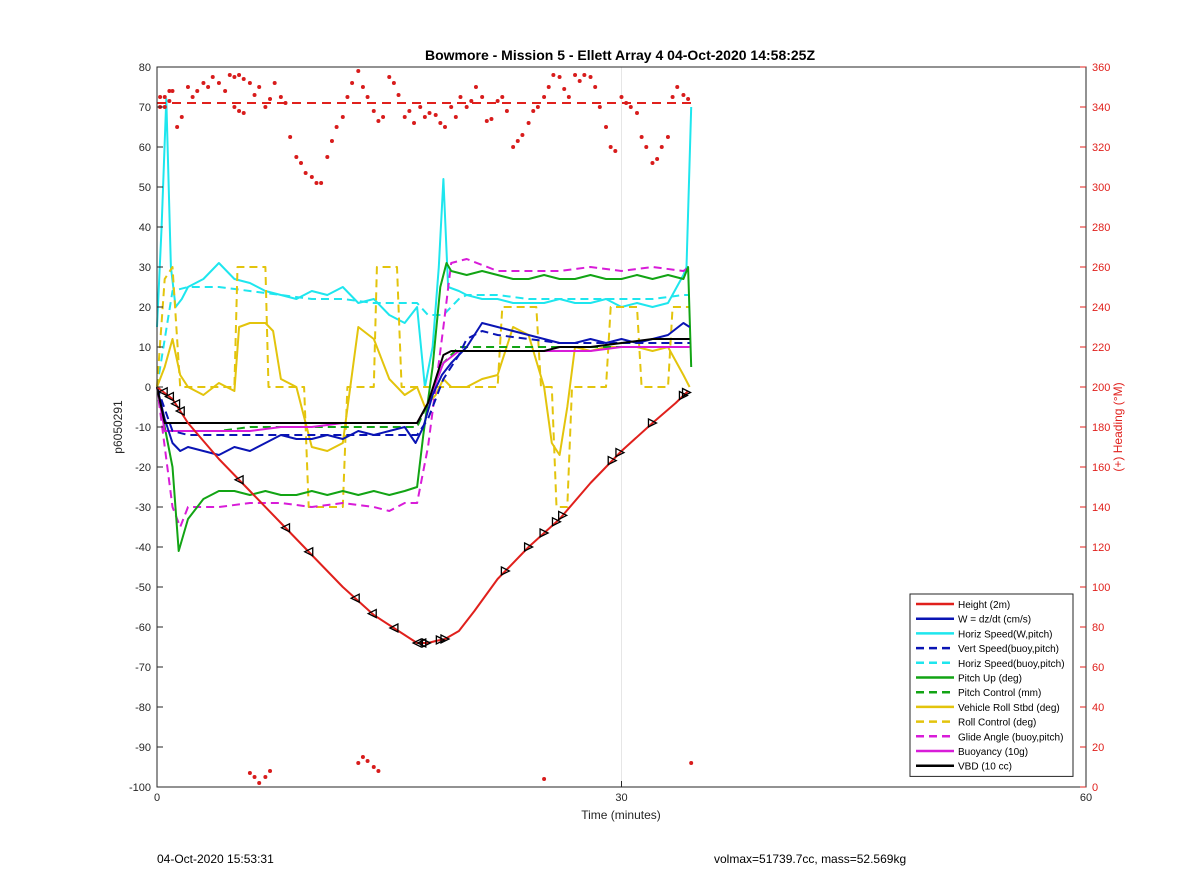  I want to click on legend-label-1: W = dz/dt (cm/s), so click(994, 620).